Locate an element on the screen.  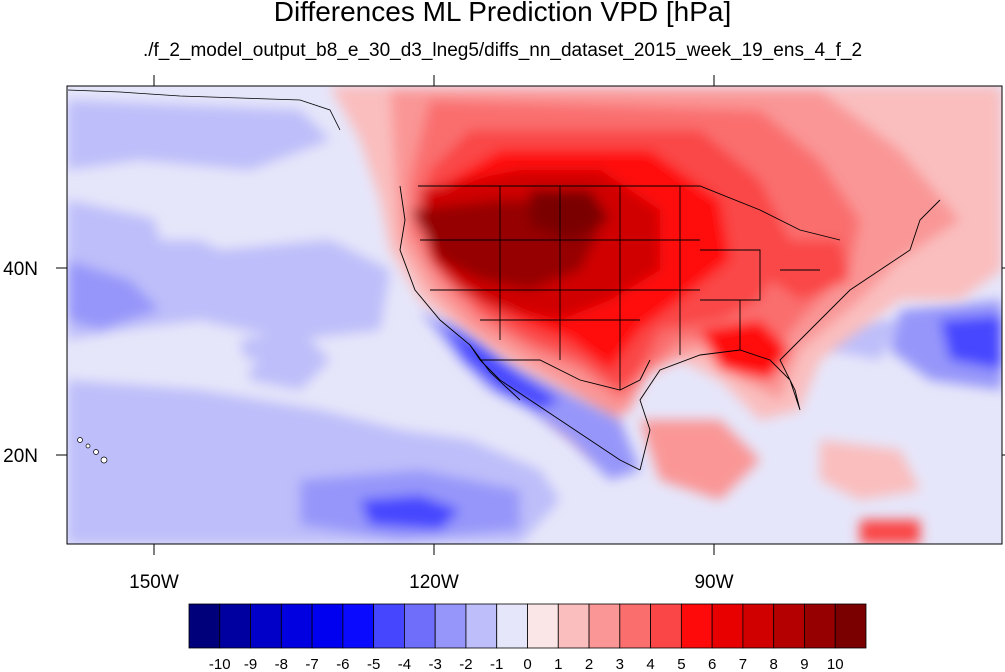
lat-label-40n: 40N is located at coordinates (20, 269).